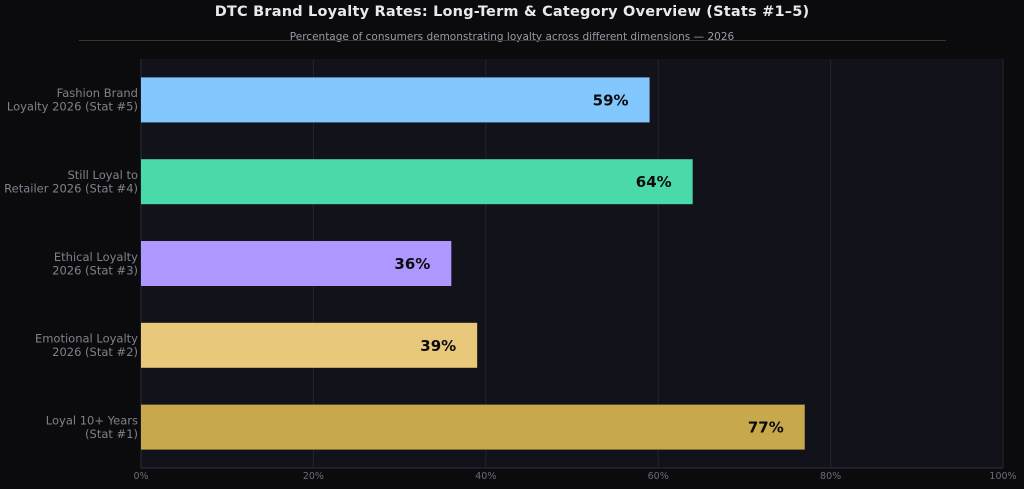 The width and height of the screenshot is (1024, 489). Describe the element at coordinates (1002, 476) in the screenshot. I see `x-tick-label: 100%` at that location.